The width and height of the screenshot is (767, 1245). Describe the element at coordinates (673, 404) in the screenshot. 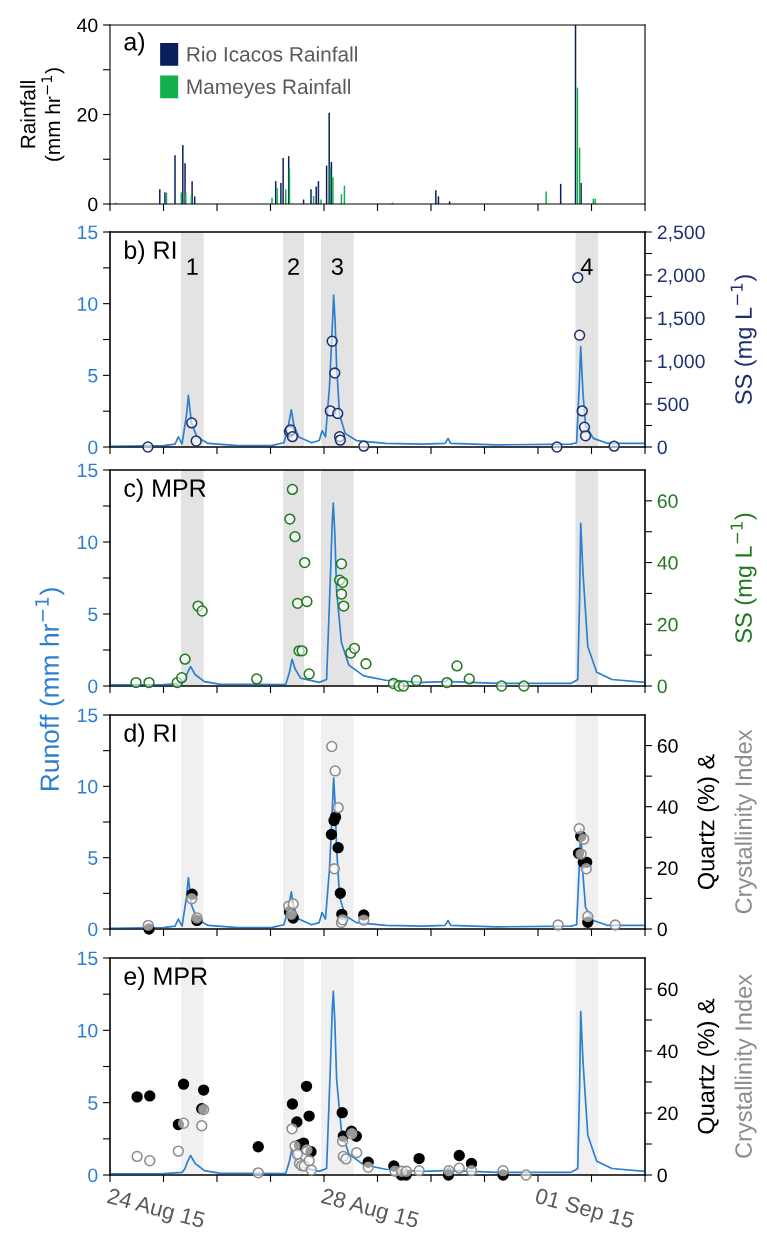

I see `y2-tick-label: 500` at that location.